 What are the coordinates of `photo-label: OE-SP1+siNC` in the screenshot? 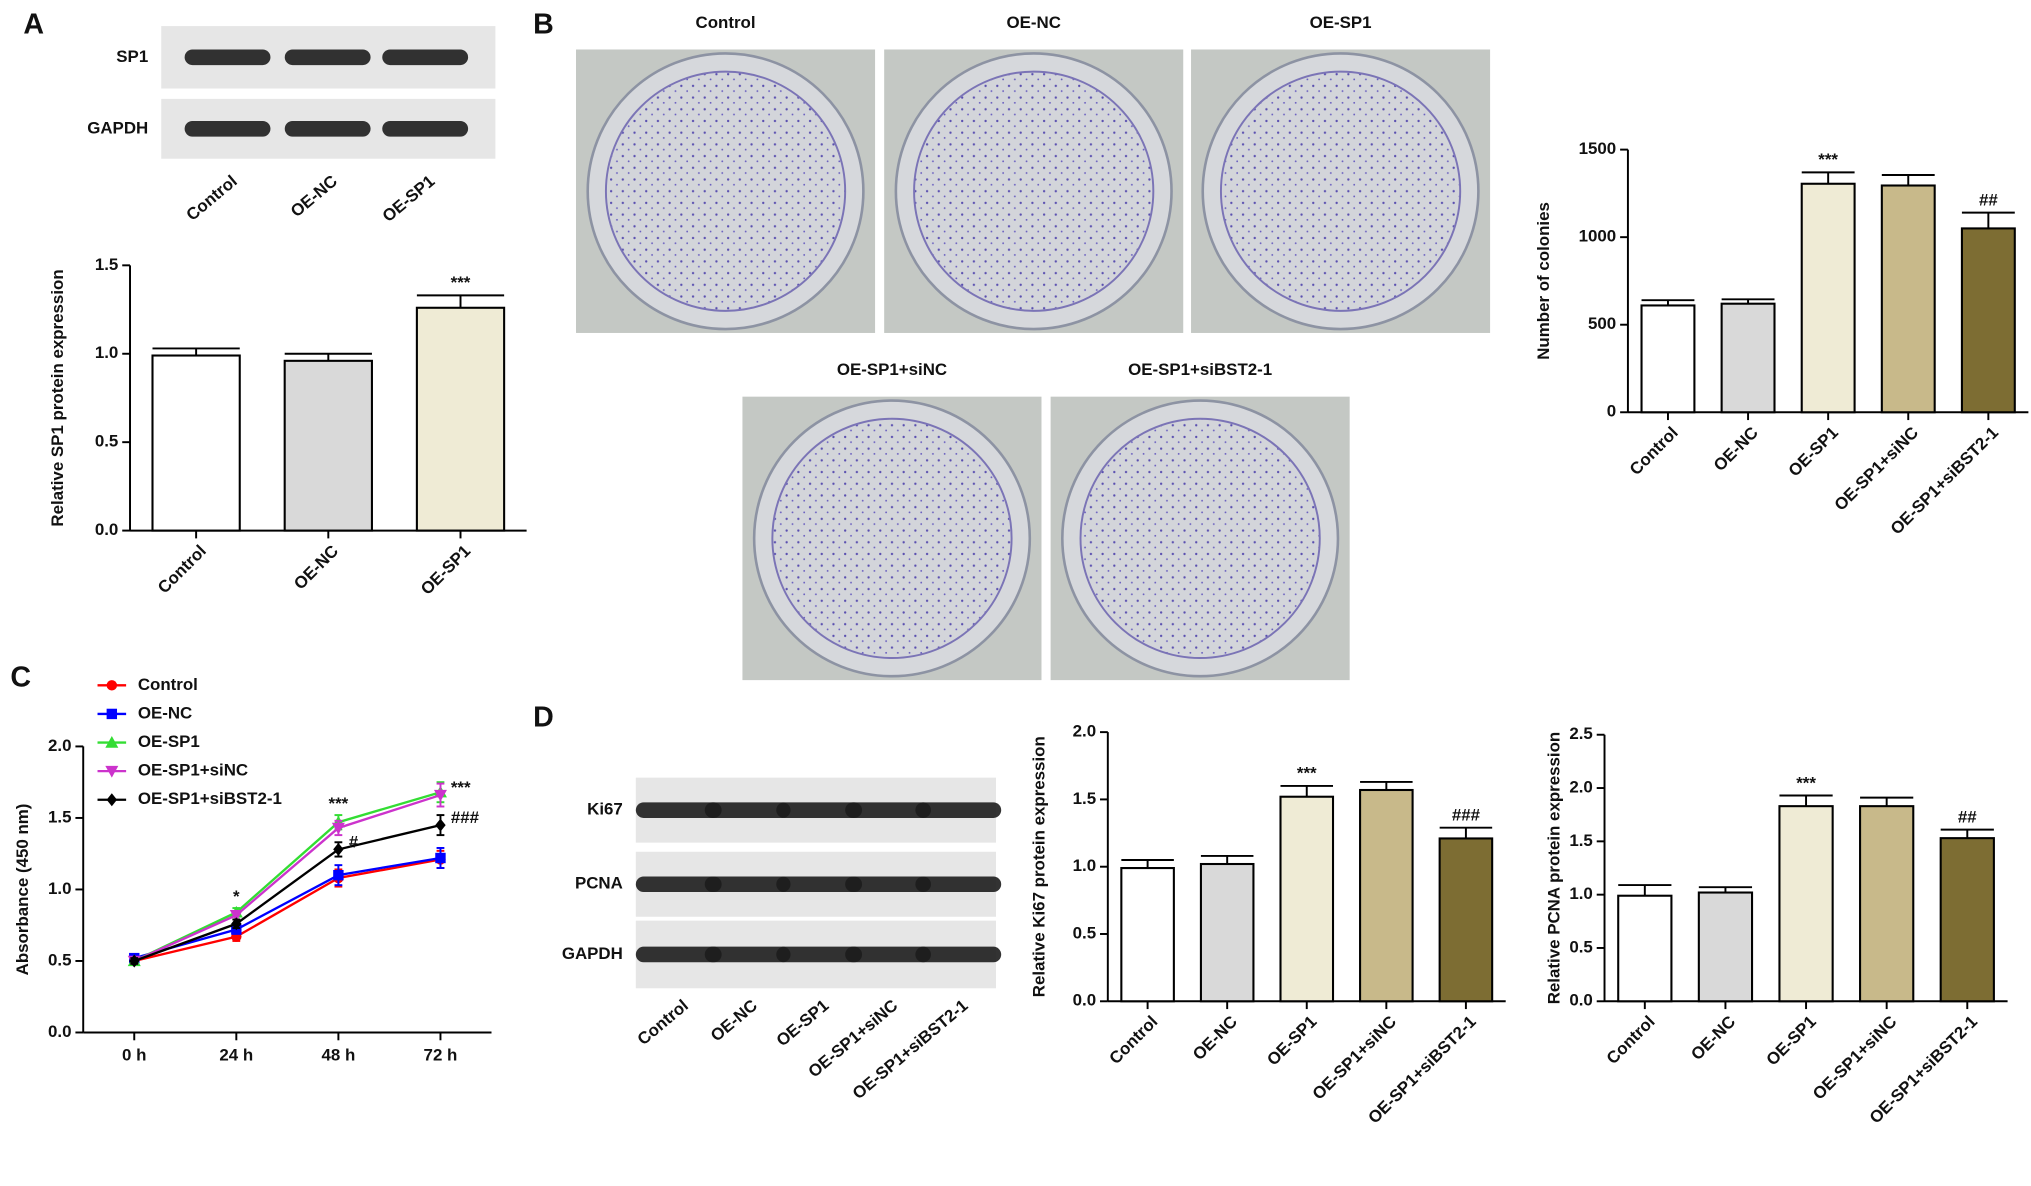 It's located at (892, 369).